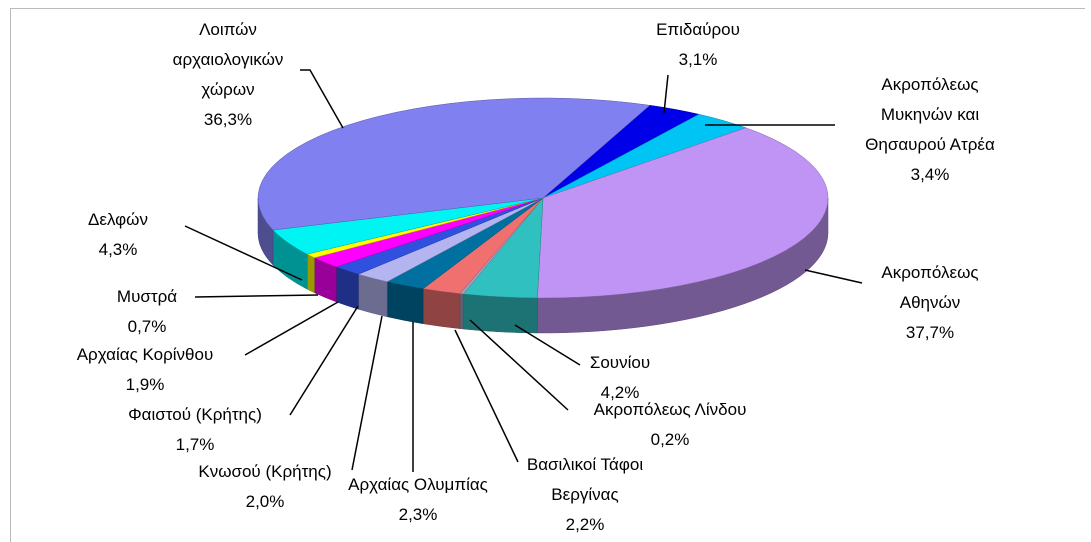 The width and height of the screenshot is (1091, 542). Describe the element at coordinates (585, 479) in the screenshot. I see `category-label: Βασιλικοί Τάφοι Βεργίνας` at that location.